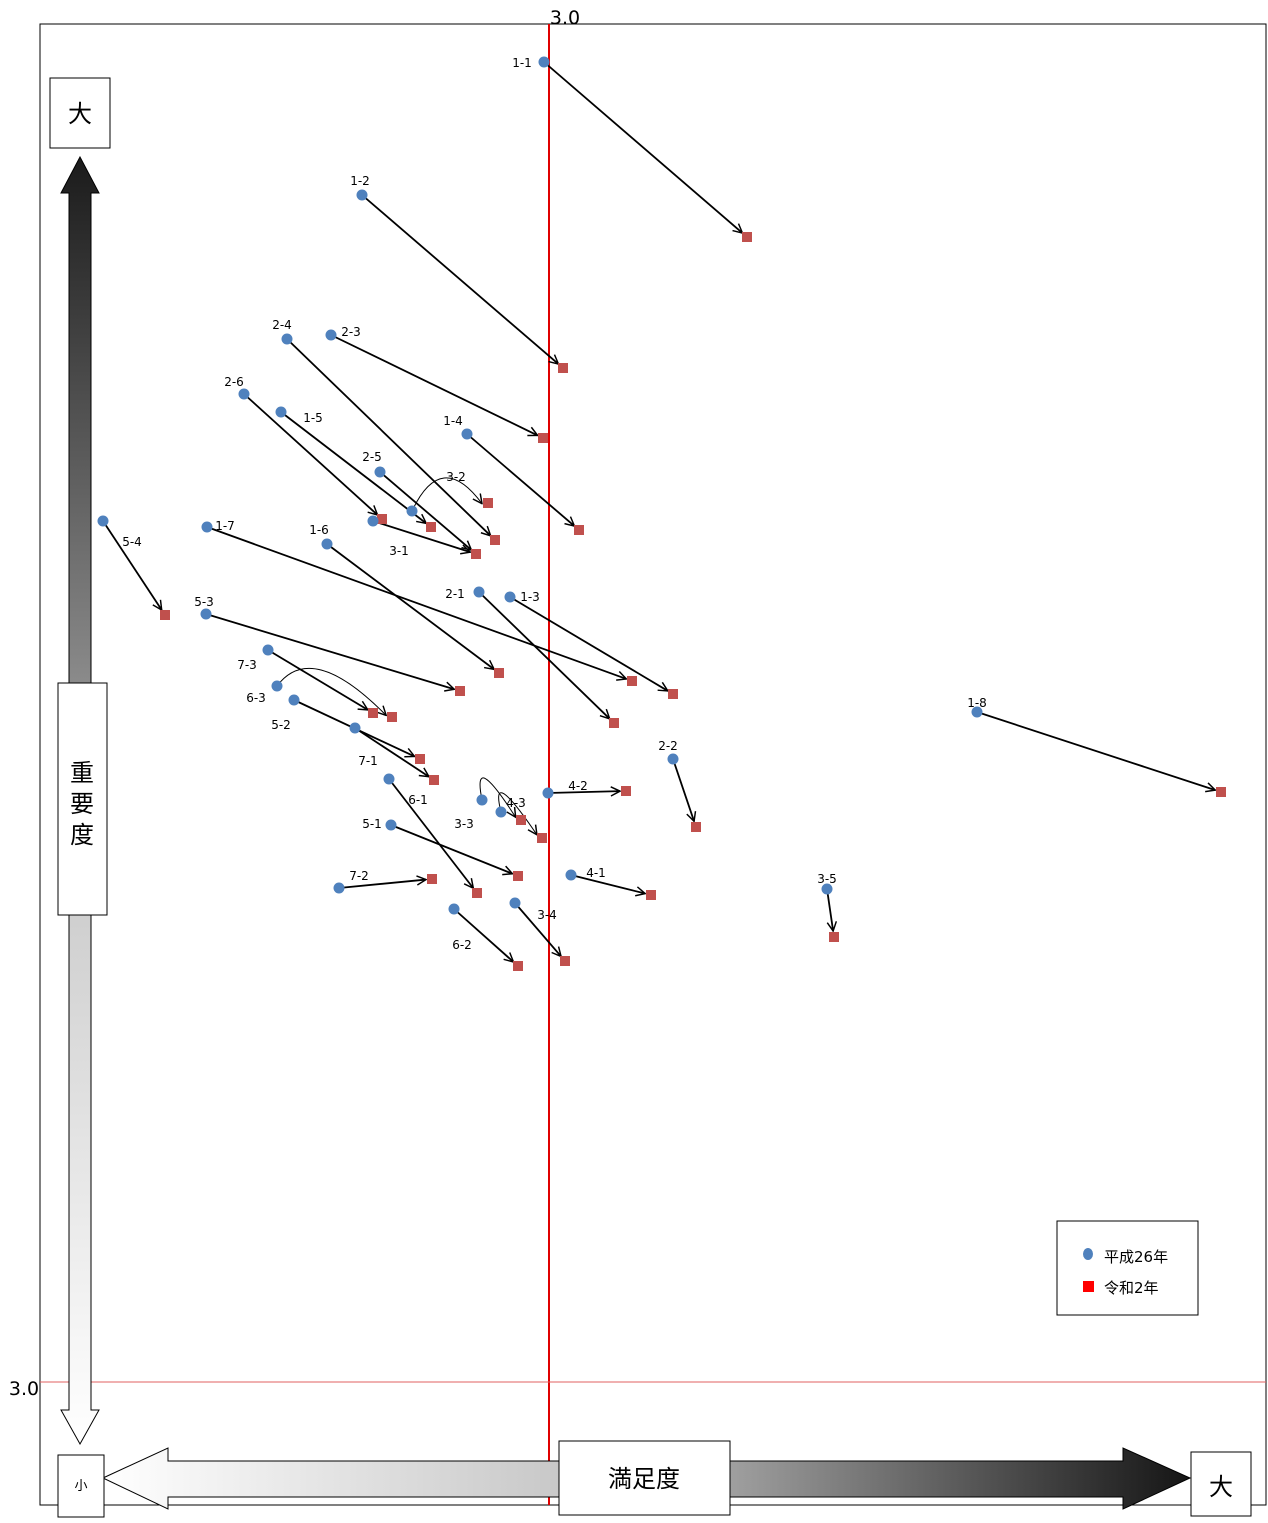 The width and height of the screenshot is (1268, 1523). Describe the element at coordinates (547, 915) in the screenshot. I see `point-label-3-4: 3-4` at that location.